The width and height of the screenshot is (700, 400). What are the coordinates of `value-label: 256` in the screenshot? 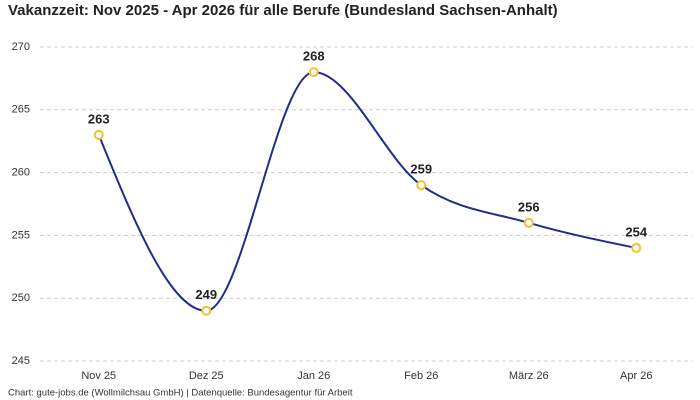 It's located at (529, 206).